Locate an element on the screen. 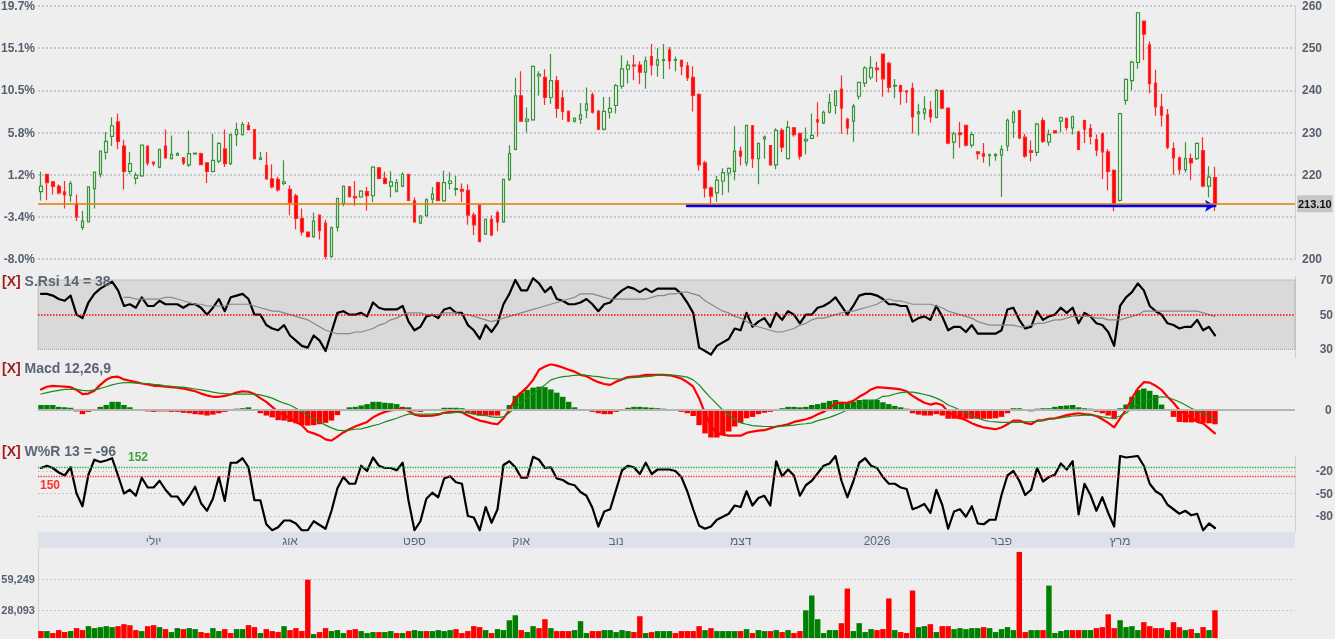 The height and width of the screenshot is (639, 1335). y-tick-label: 220 is located at coordinates (1312, 174).